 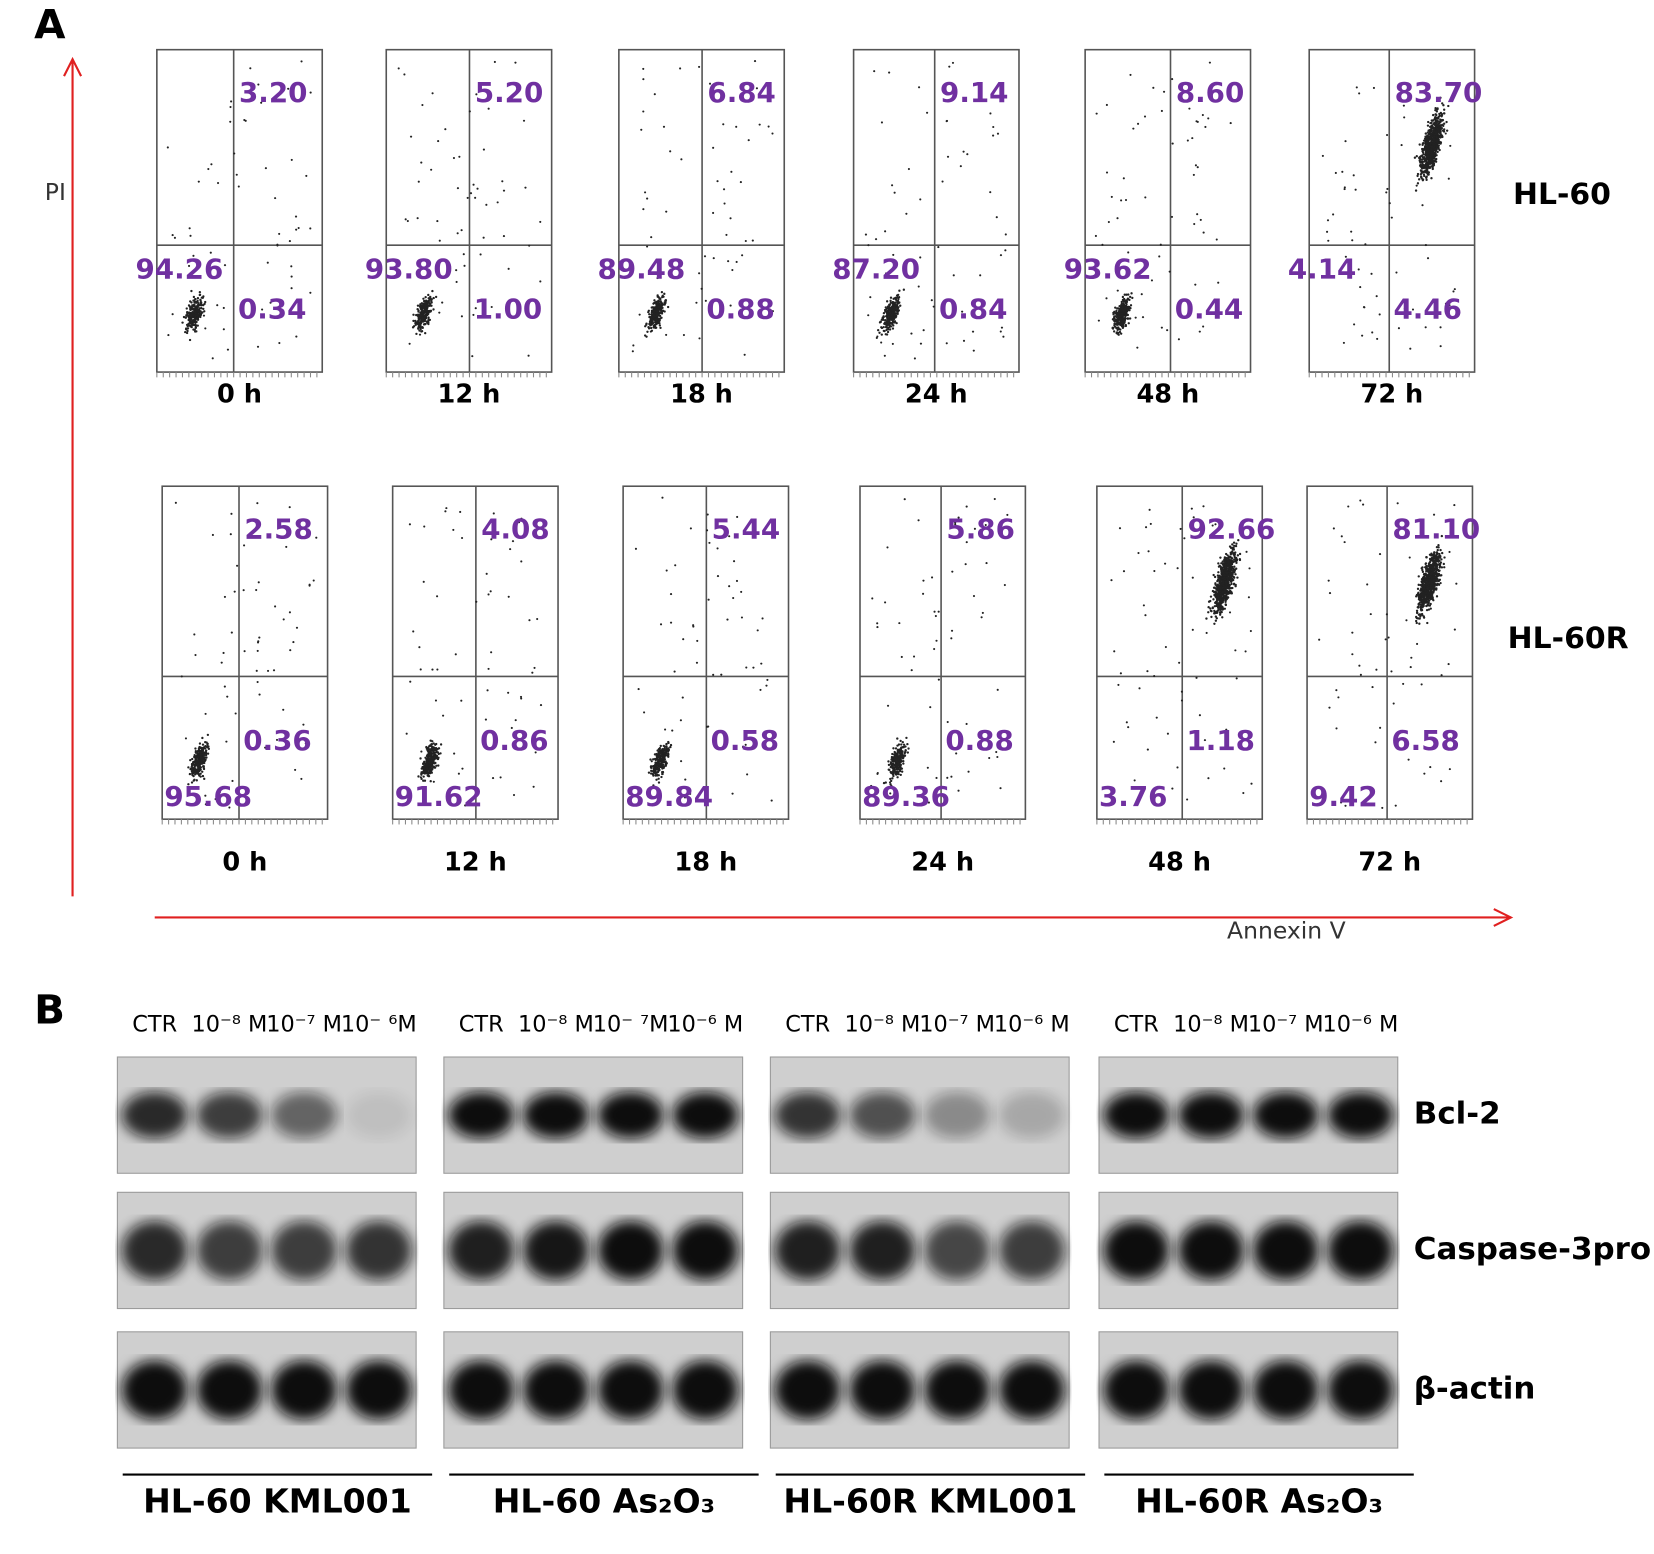 What do you see at coordinates (1179, 863) in the screenshot?
I see `time-label: 48 h` at bounding box center [1179, 863].